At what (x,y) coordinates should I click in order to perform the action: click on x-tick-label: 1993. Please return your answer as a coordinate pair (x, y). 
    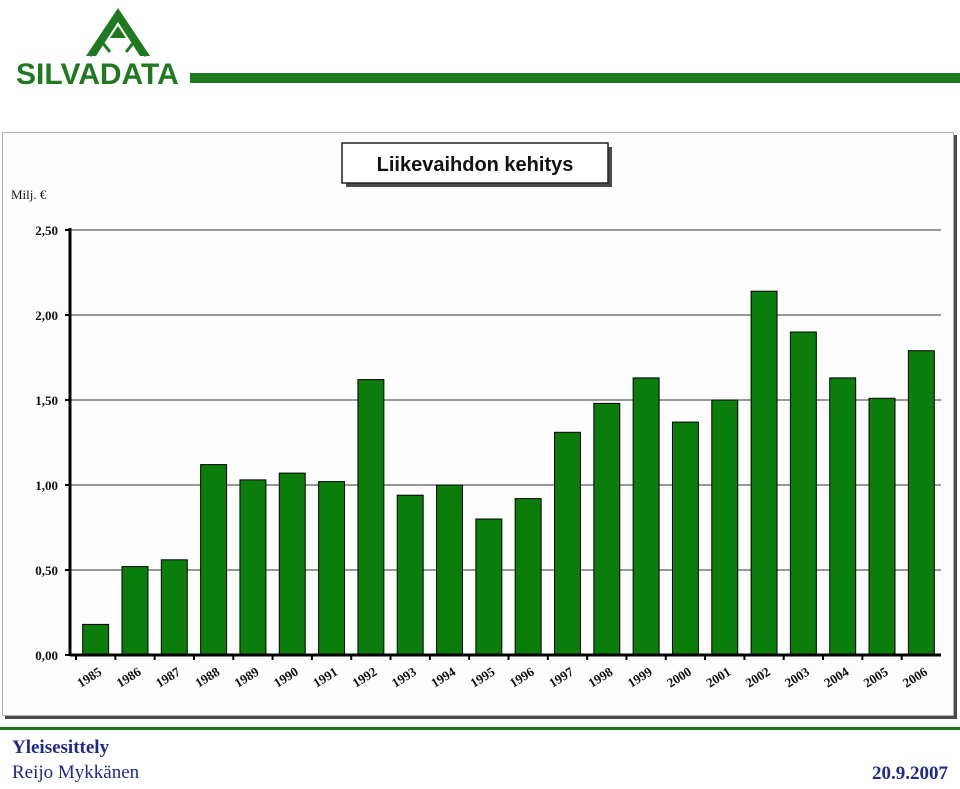
    Looking at the image, I should click on (404, 677).